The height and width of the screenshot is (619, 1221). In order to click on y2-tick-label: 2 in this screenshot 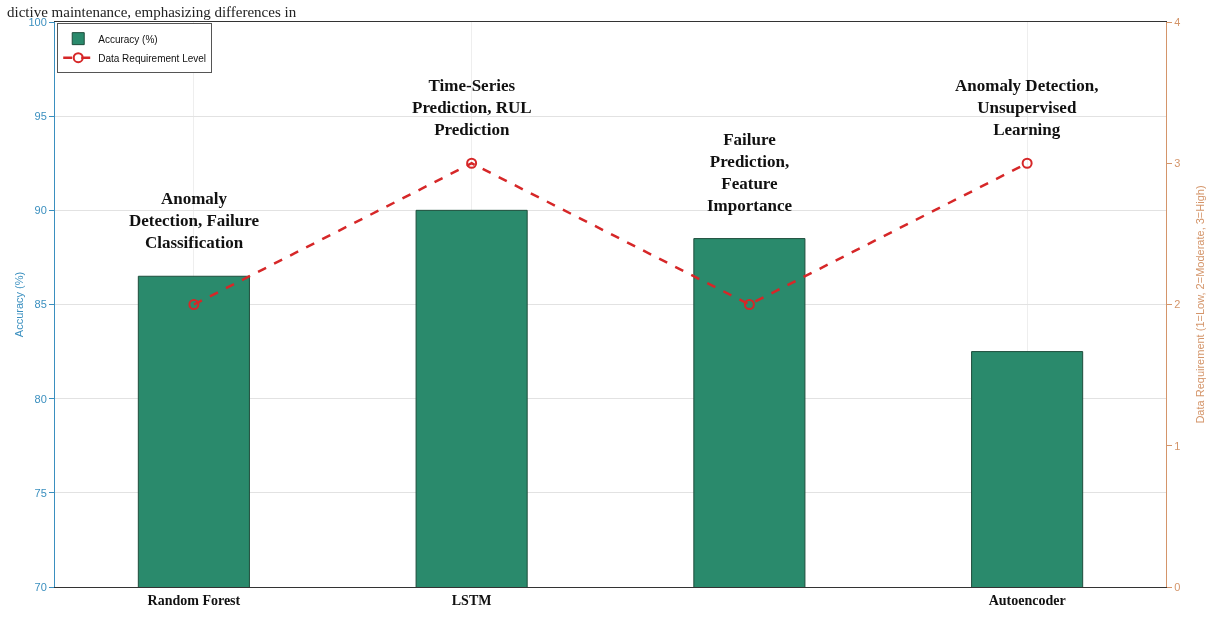, I will do `click(1177, 304)`.